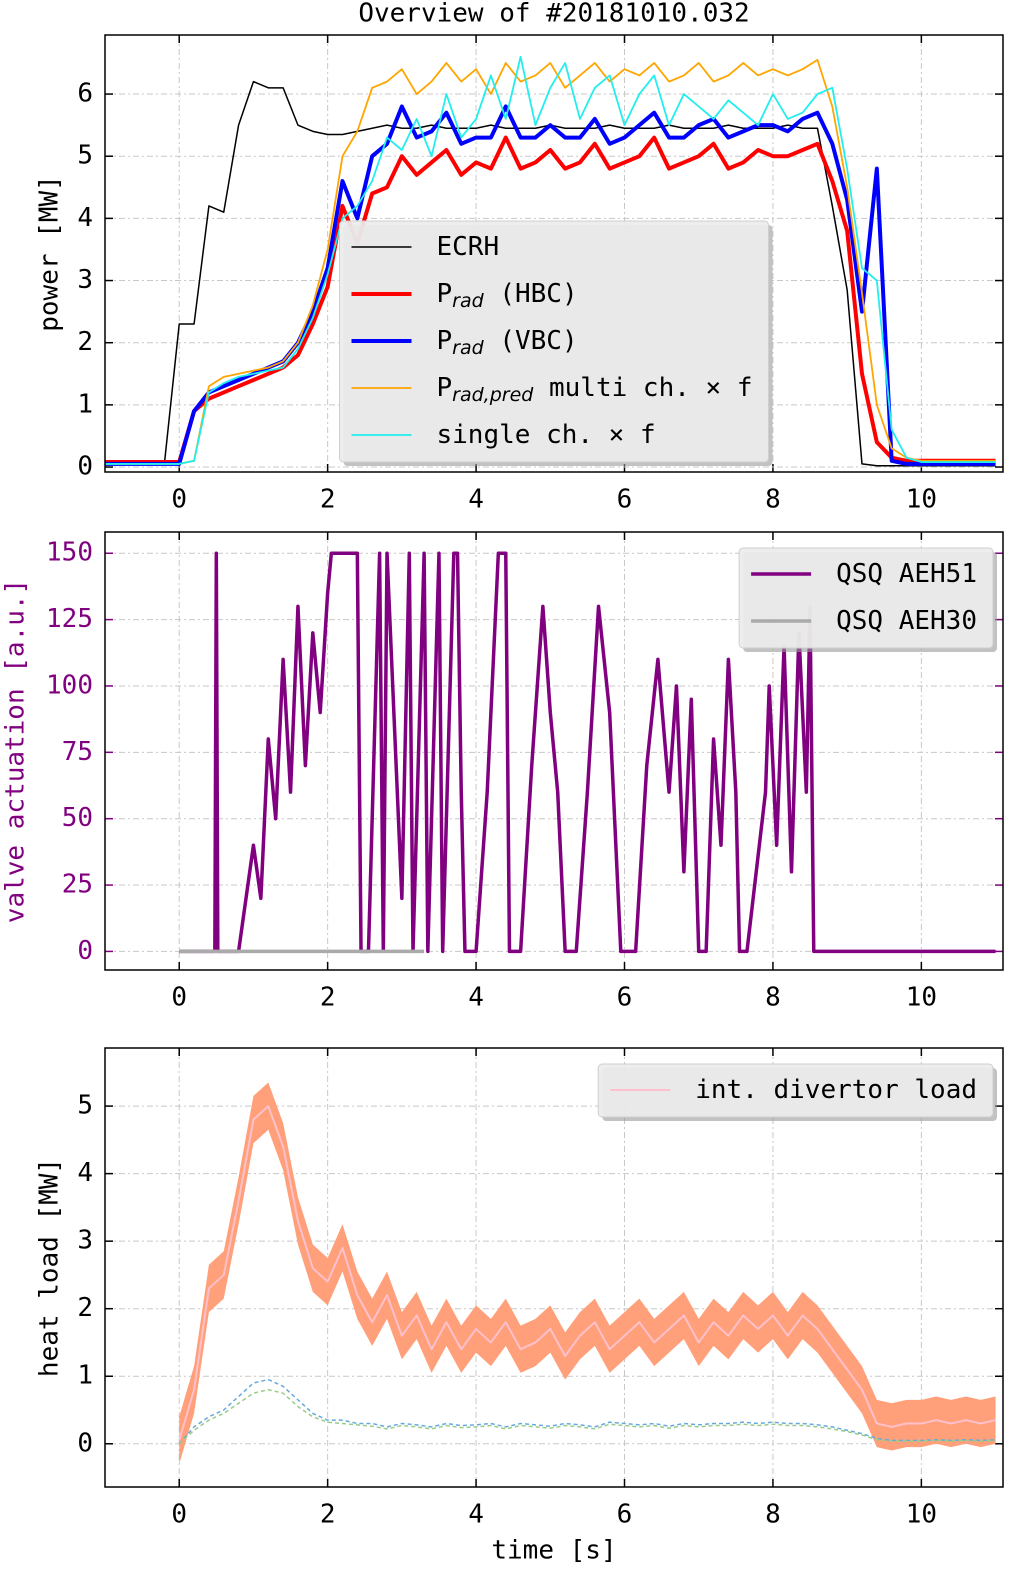 This screenshot has height=1581, width=1016. What do you see at coordinates (553, 1551) in the screenshot?
I see `x-axis-label: time [s]` at bounding box center [553, 1551].